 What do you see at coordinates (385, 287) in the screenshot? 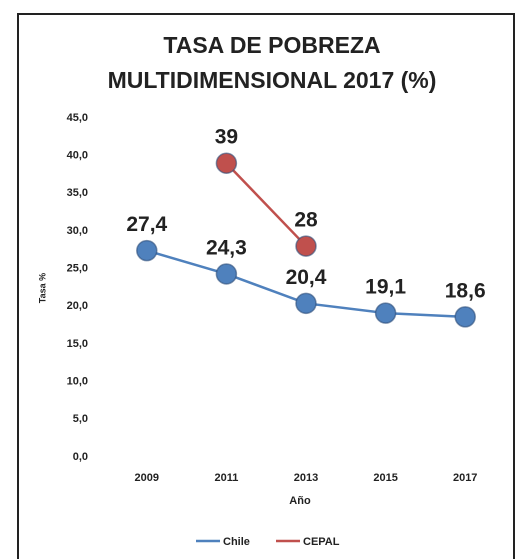
I see `data-label: 19,1` at bounding box center [385, 287].